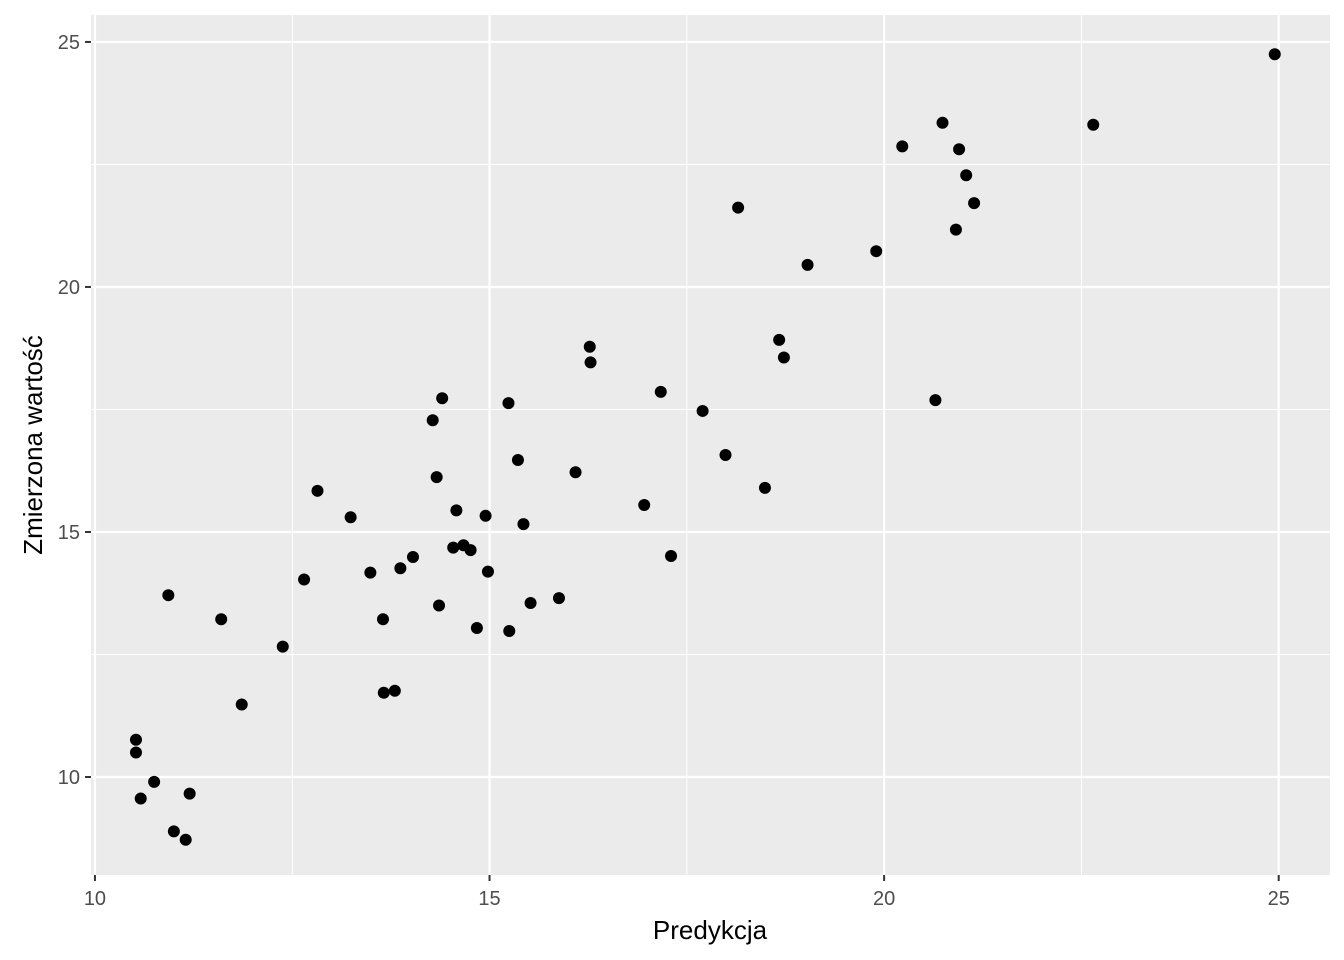  Describe the element at coordinates (69, 778) in the screenshot. I see `y-tick-label: 10` at that location.